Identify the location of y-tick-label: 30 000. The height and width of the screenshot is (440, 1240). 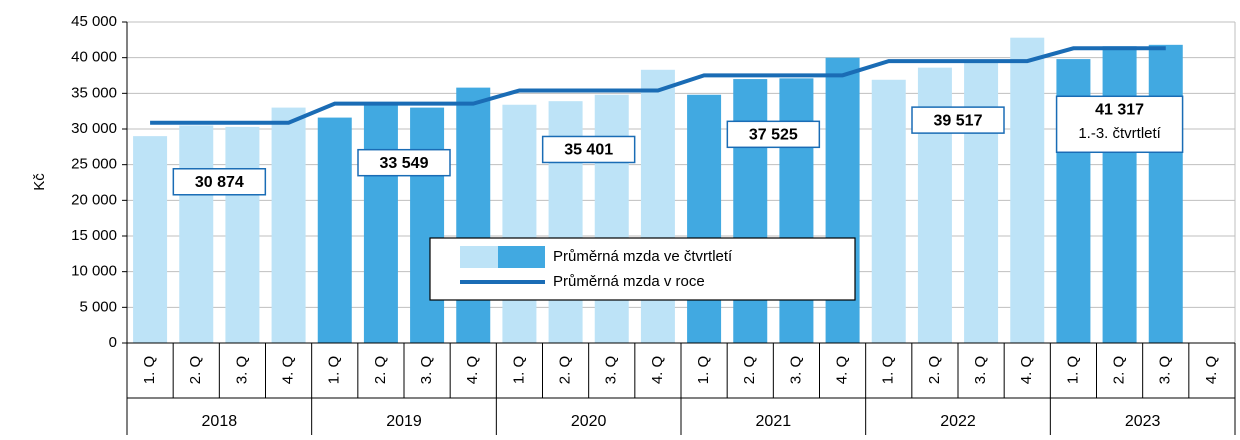
(94, 128).